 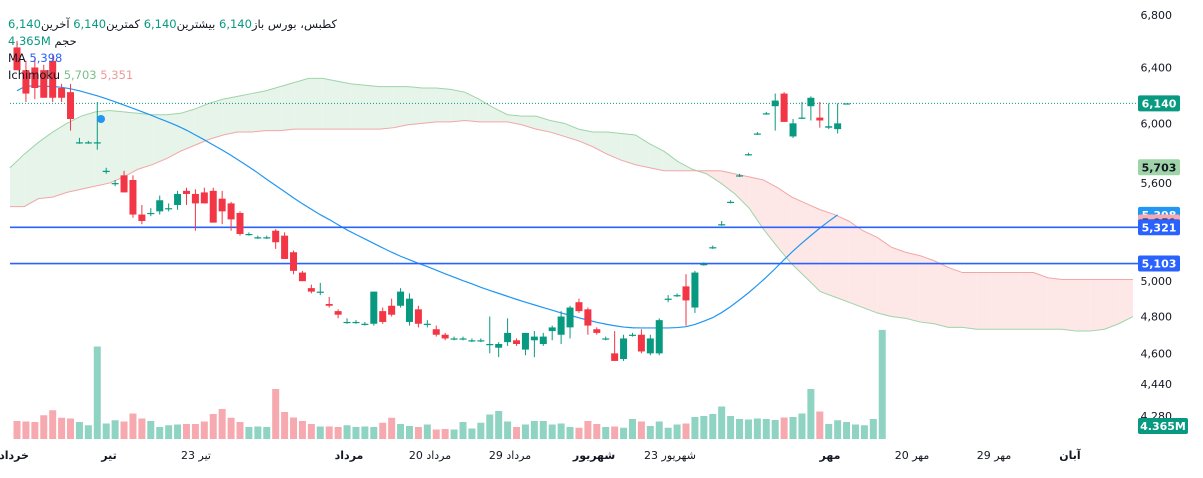 What do you see at coordinates (117, 75) in the screenshot?
I see `legend-ichimoku-b: 5,351` at bounding box center [117, 75].